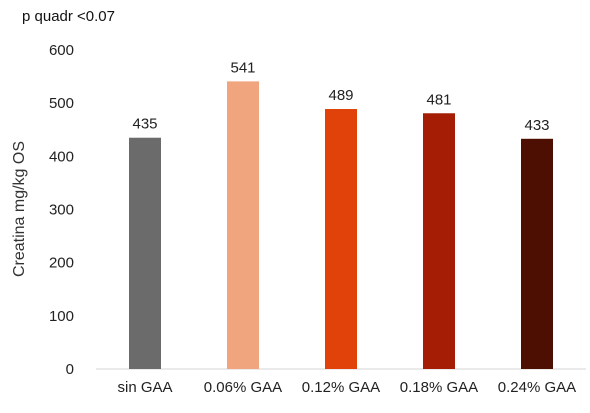  Describe the element at coordinates (438, 99) in the screenshot. I see `data-label: 481` at that location.